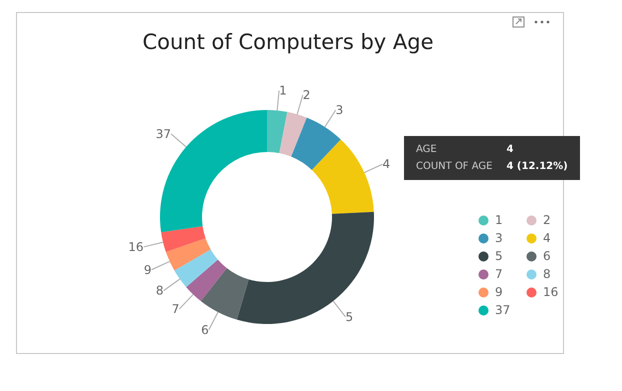  Describe the element at coordinates (164, 133) in the screenshot. I see `slice-label: 37` at that location.